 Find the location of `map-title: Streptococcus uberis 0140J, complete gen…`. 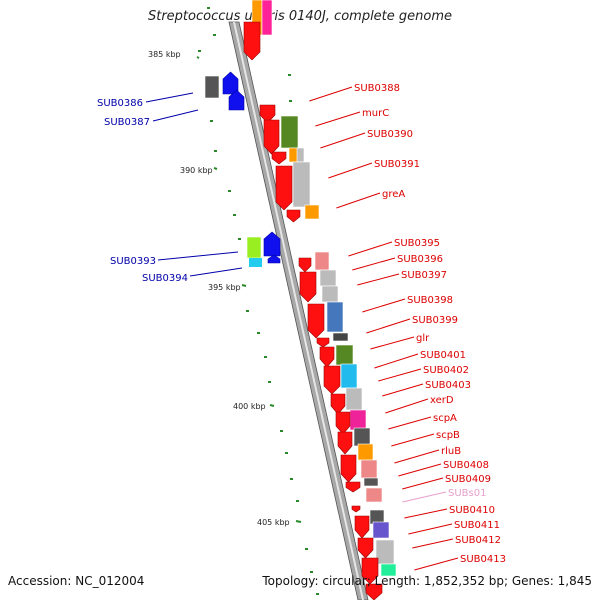

map-title: Streptococcus uberis 0140J, complete gen… is located at coordinates (300, 16).